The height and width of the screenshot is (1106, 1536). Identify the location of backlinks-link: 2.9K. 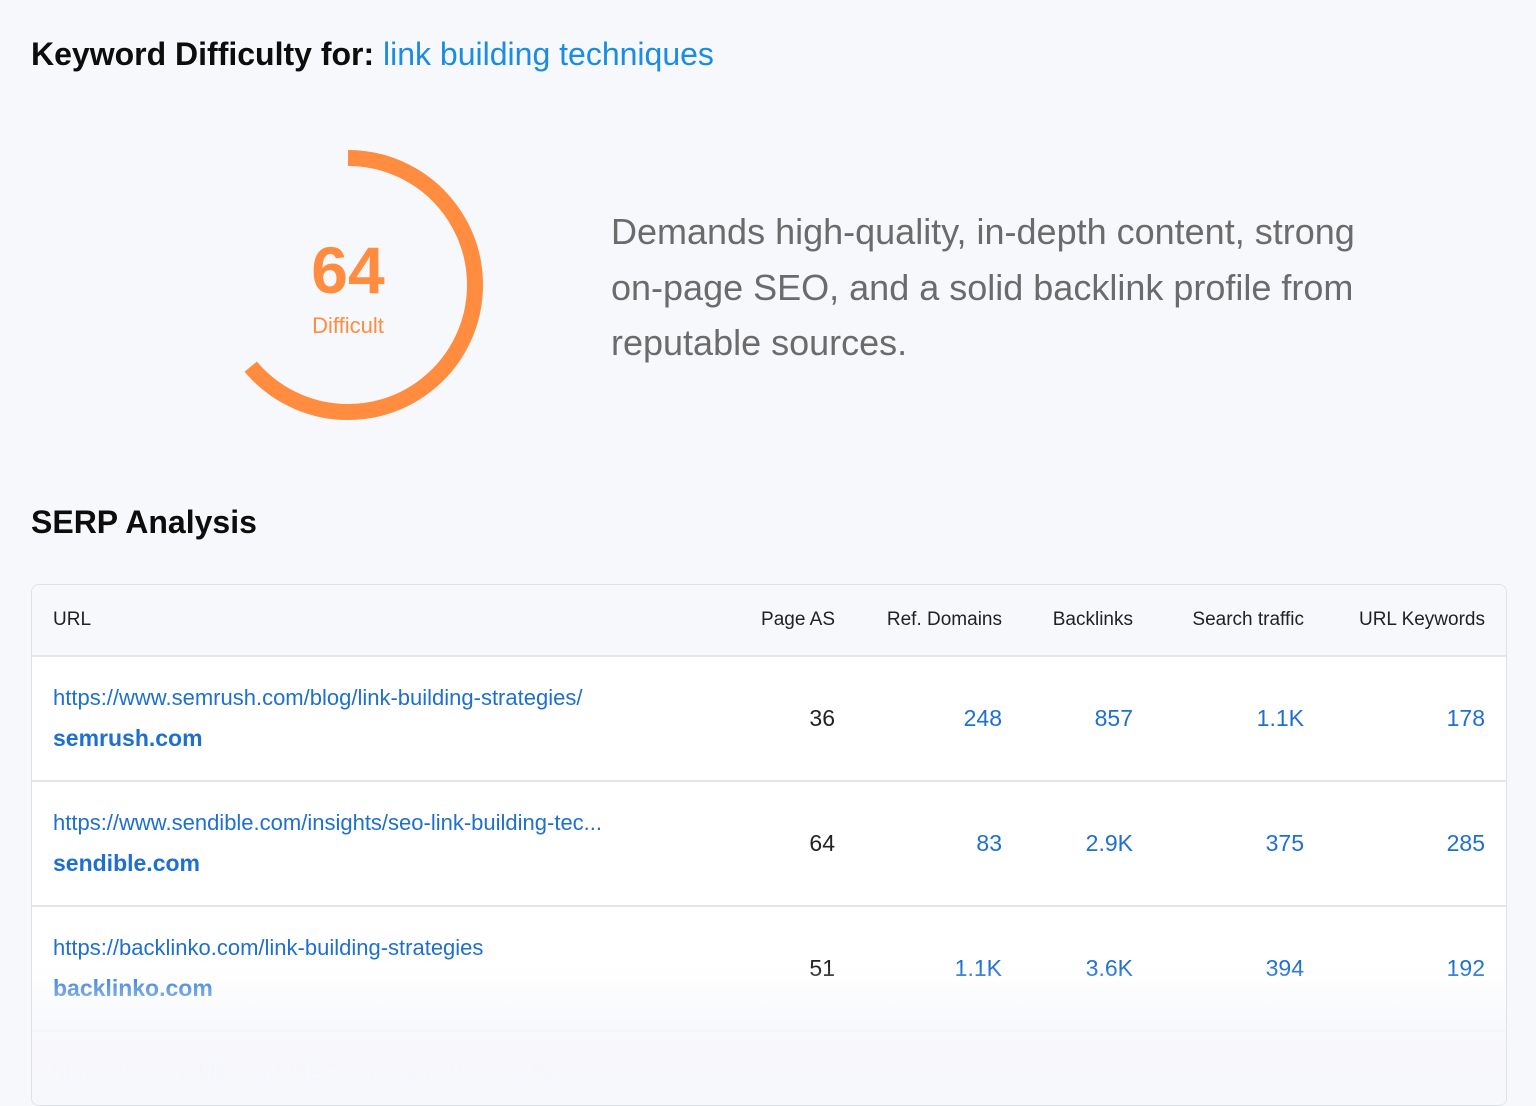
(1109, 843).